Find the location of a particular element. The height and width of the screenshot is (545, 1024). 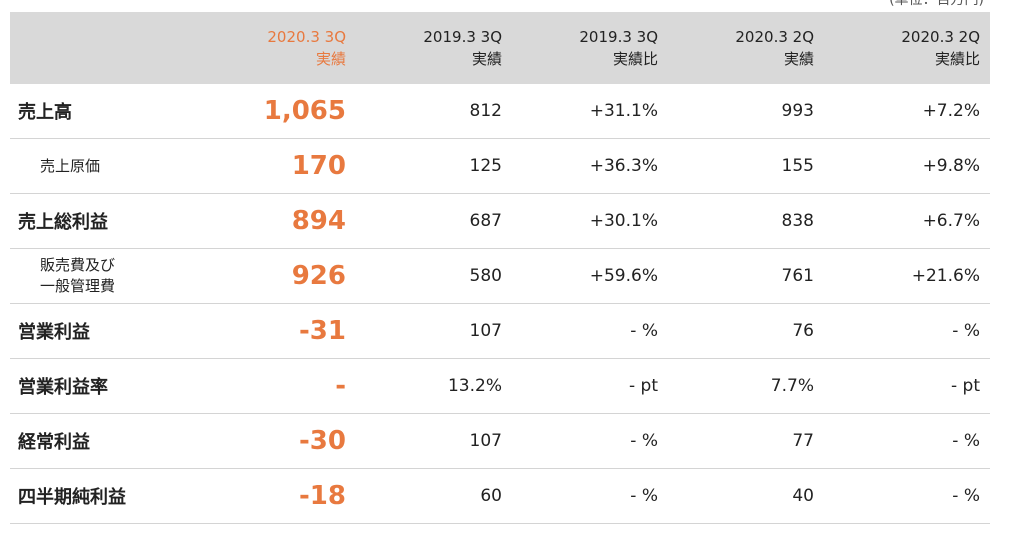

current-value-cell: -31 is located at coordinates (273, 331).